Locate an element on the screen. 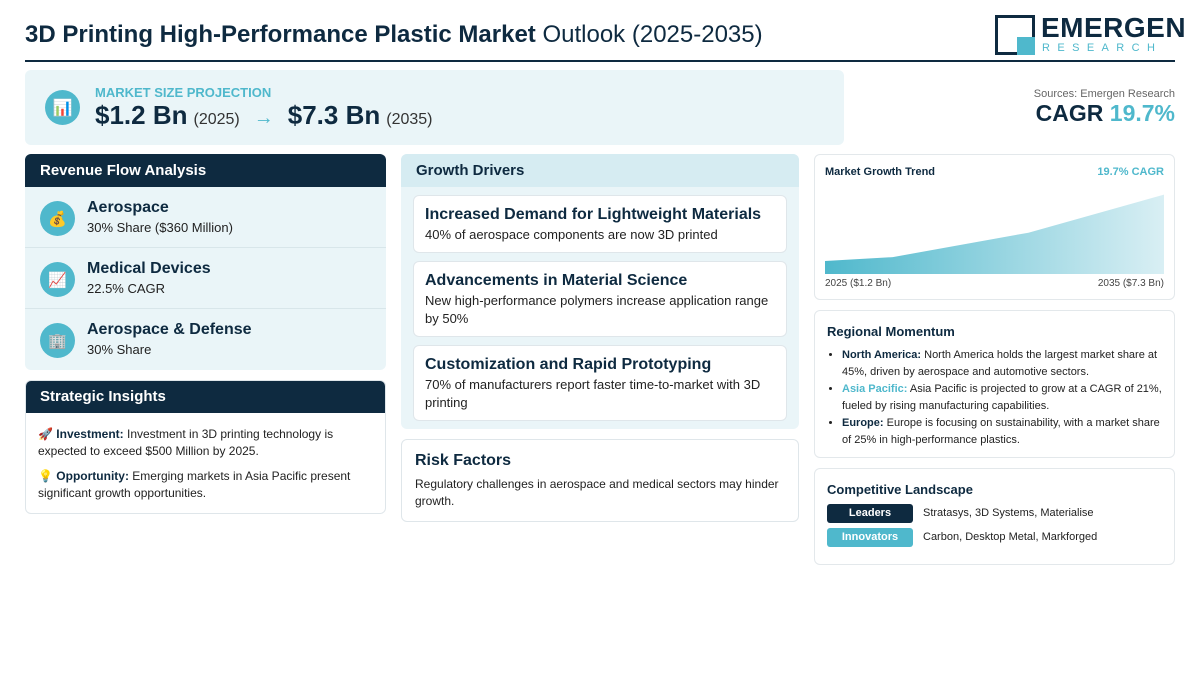  regional-title: Regional Momentum is located at coordinates (891, 331).